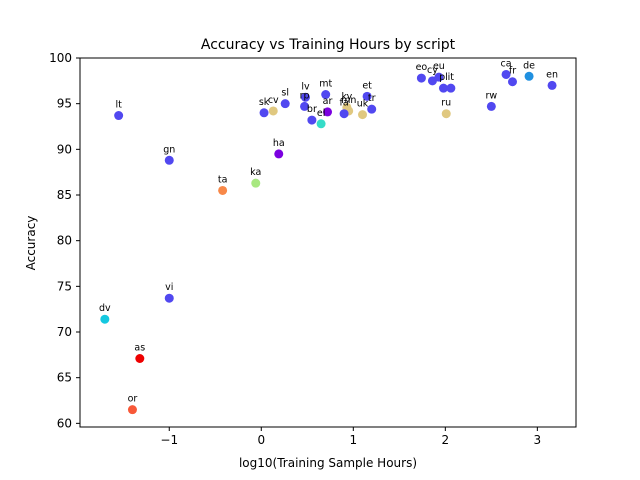 The image size is (640, 480). Describe the element at coordinates (321, 113) in the screenshot. I see `point-label-el: el` at that location.